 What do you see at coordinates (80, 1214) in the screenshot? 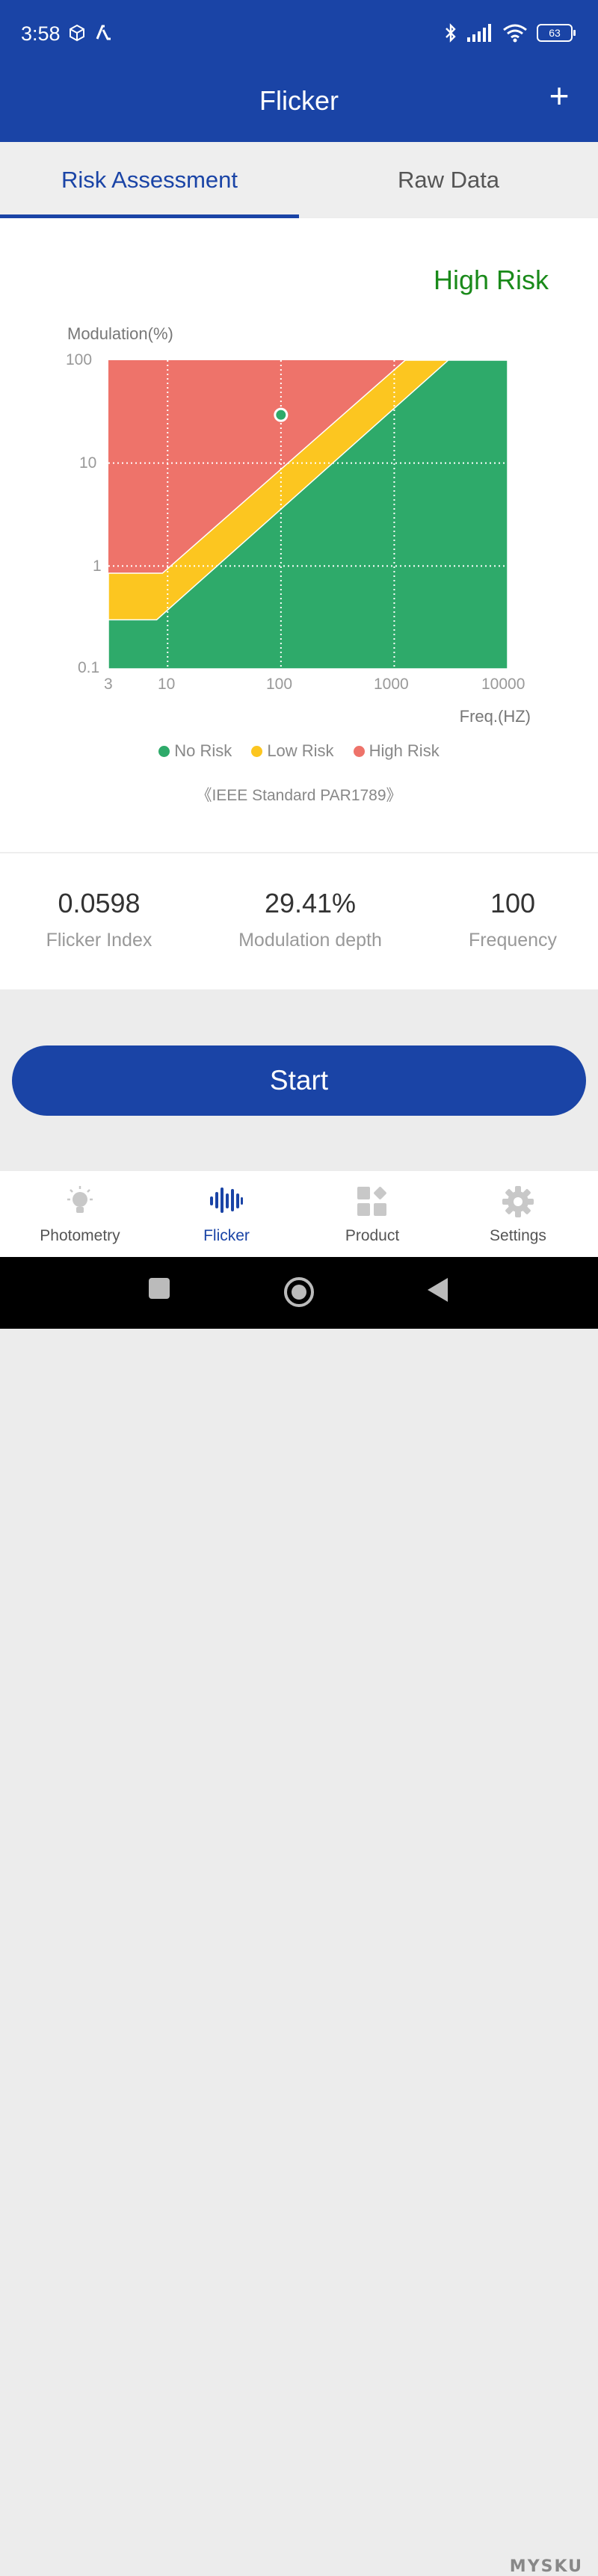
I see `nav-item-photometry: Photometry` at bounding box center [80, 1214].